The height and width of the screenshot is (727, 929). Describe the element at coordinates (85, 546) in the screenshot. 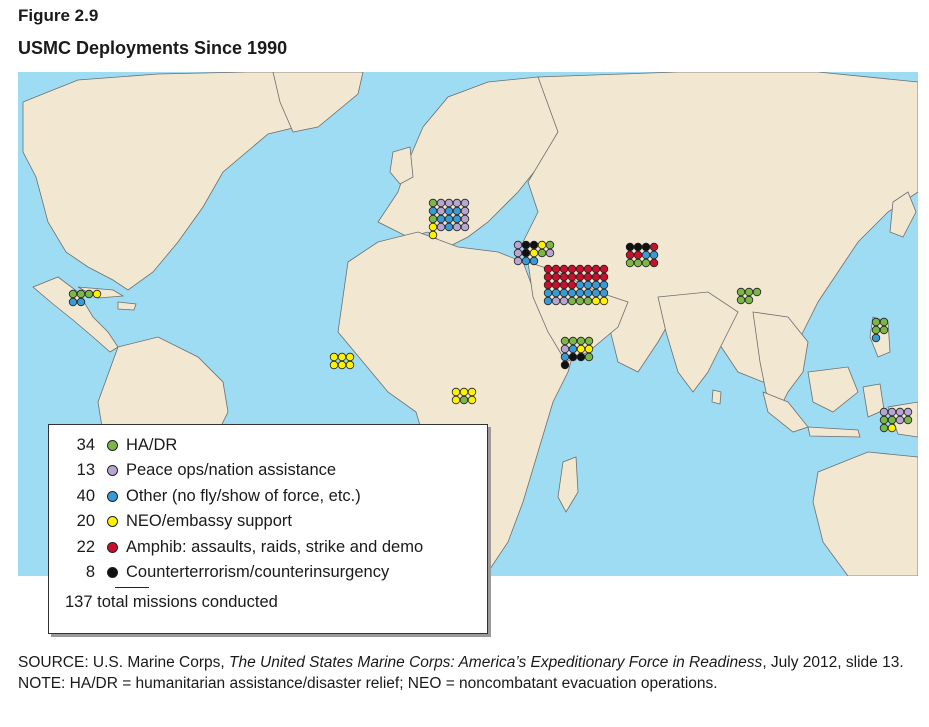

I see `legend-count: 22` at that location.